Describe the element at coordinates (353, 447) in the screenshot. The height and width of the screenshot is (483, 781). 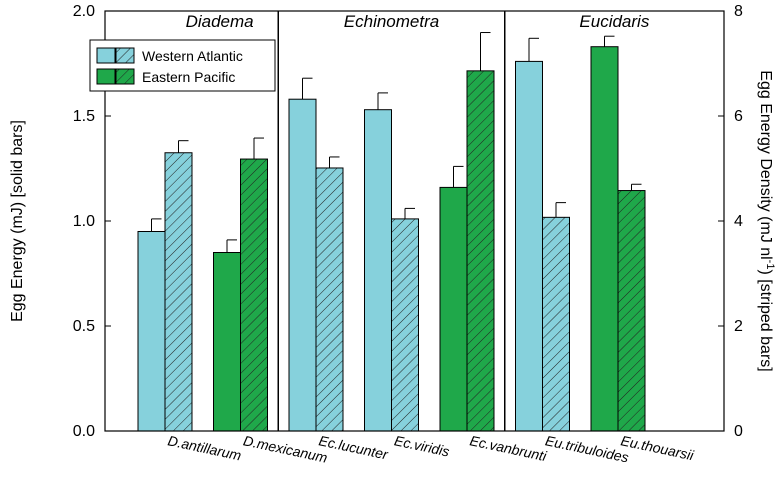
I see `category-label-2: Ec.lucunter` at that location.